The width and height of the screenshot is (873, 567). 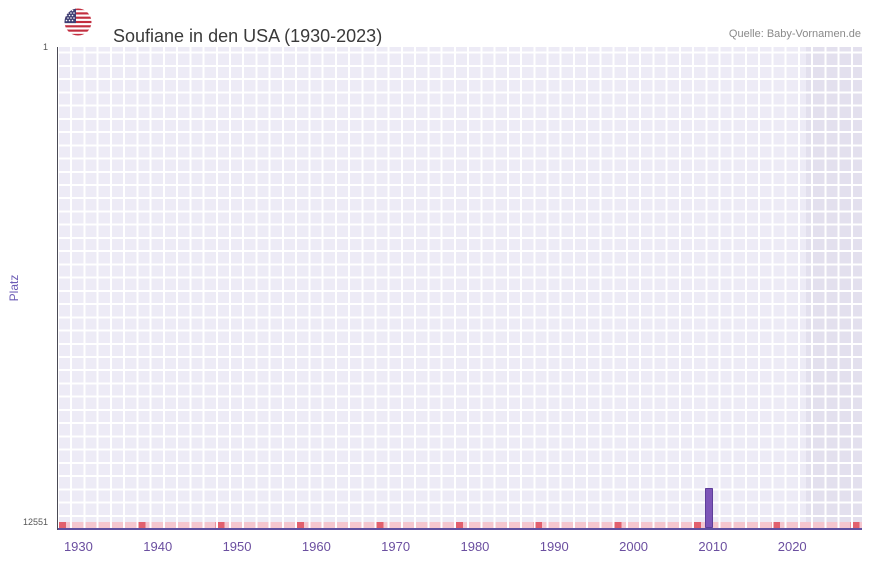 I want to click on x-tick-label: 1960, so click(x=316, y=546).